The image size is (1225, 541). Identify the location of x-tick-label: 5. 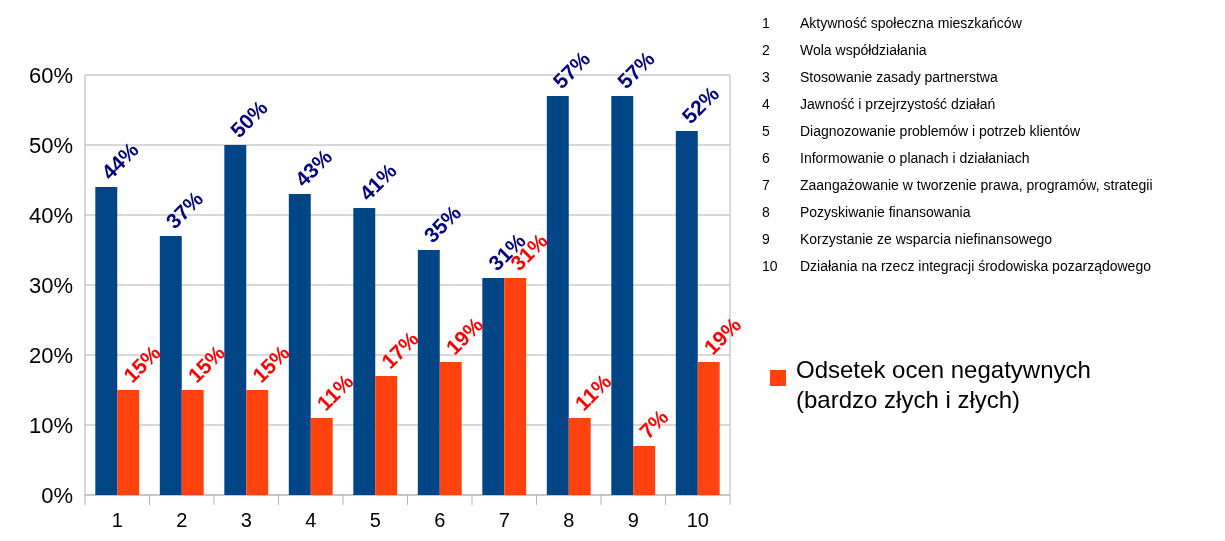
(375, 520).